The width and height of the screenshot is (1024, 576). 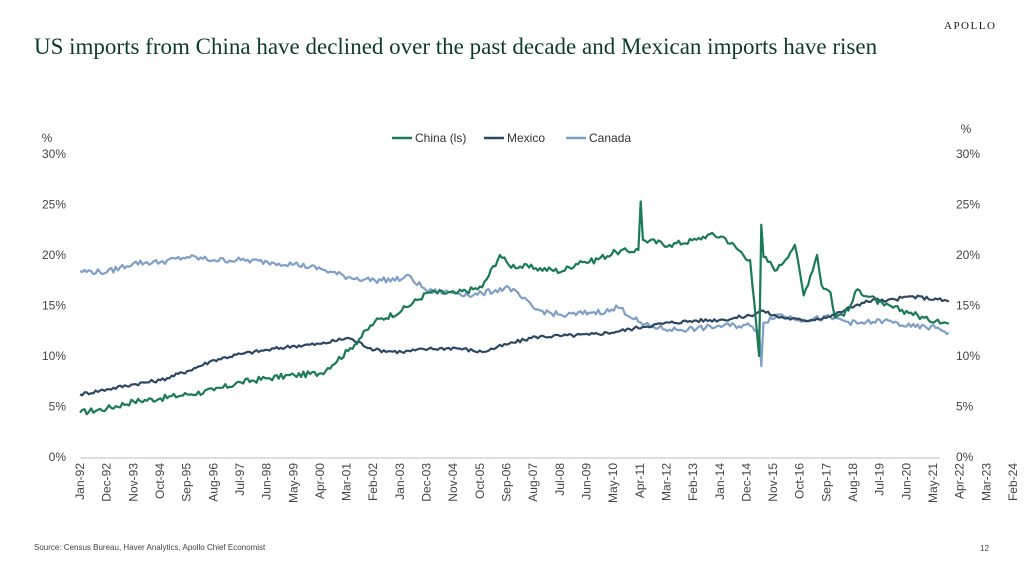 I want to click on x-tick-label: Feb-13, so click(x=693, y=482).